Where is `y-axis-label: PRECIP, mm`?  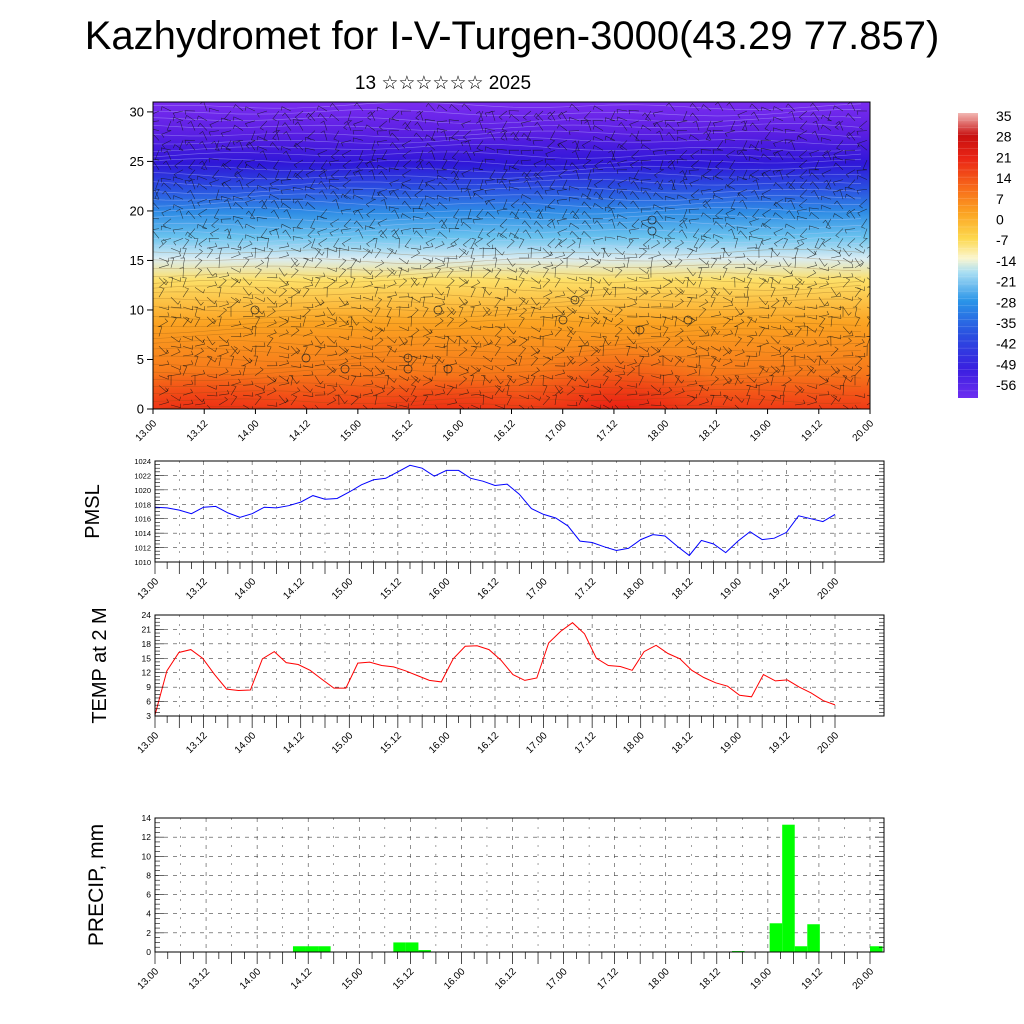 y-axis-label: PRECIP, mm is located at coordinates (96, 885).